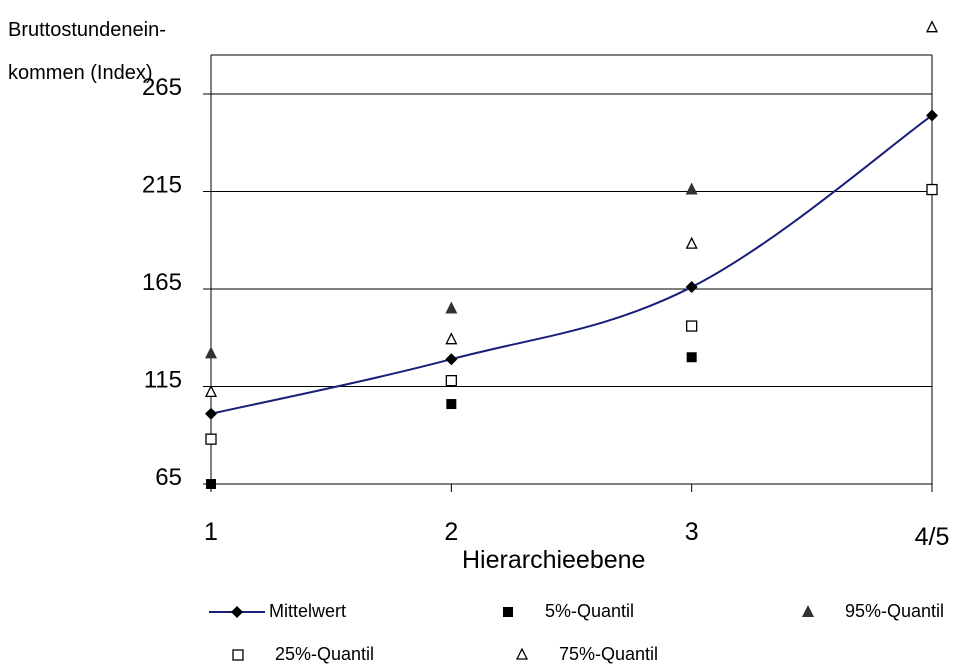 The height and width of the screenshot is (666, 979). I want to click on x-tick-label-1: 2, so click(451, 532).